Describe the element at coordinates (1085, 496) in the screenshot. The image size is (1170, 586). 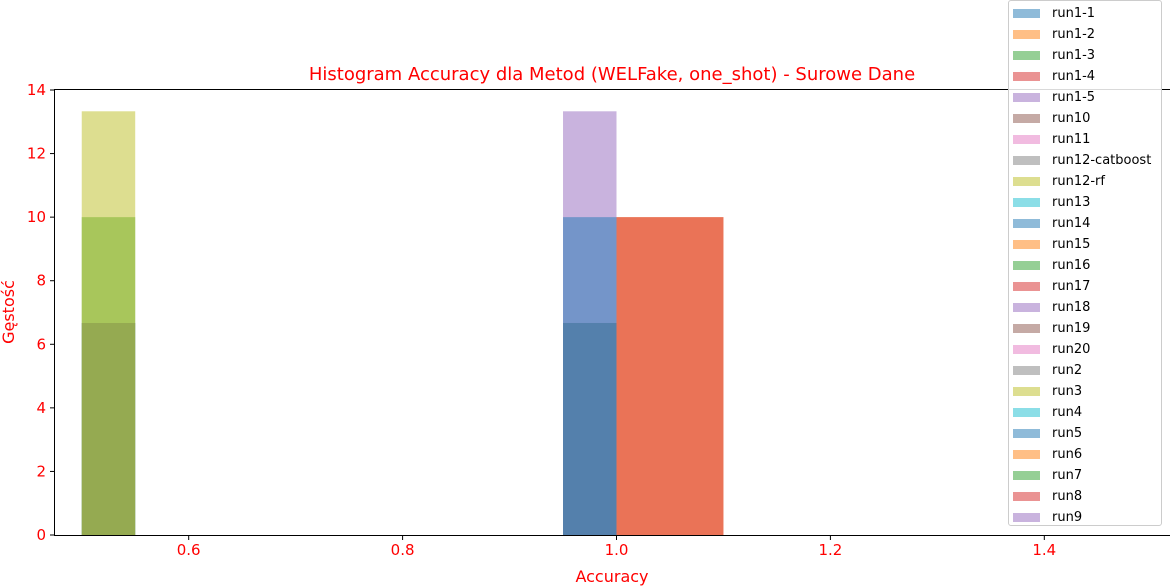
I see `legend-item: run8` at that location.